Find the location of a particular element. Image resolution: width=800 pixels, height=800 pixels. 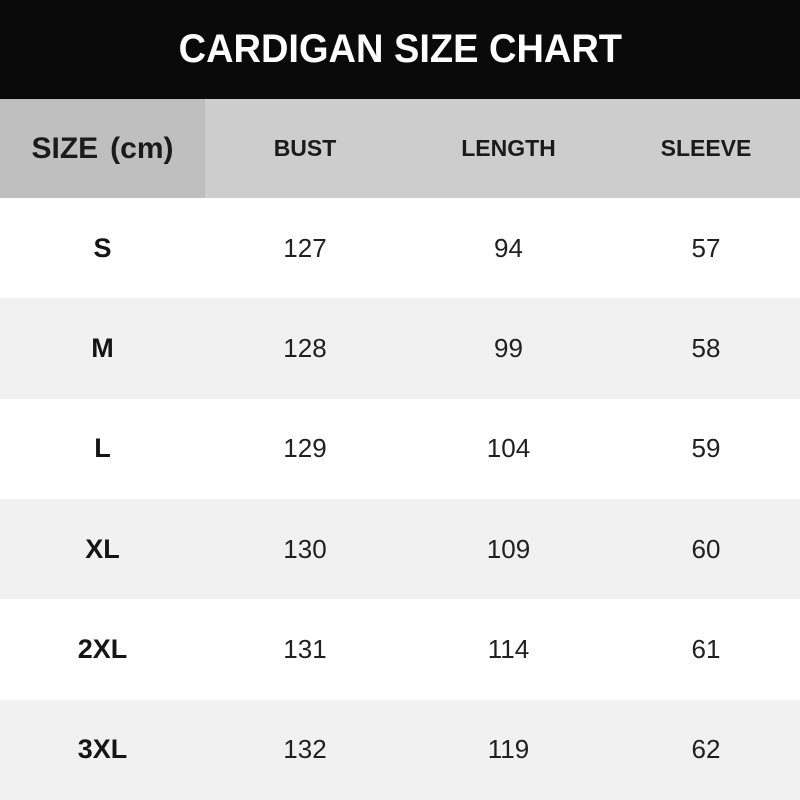

header-cell-length: LENGTH is located at coordinates (508, 148).